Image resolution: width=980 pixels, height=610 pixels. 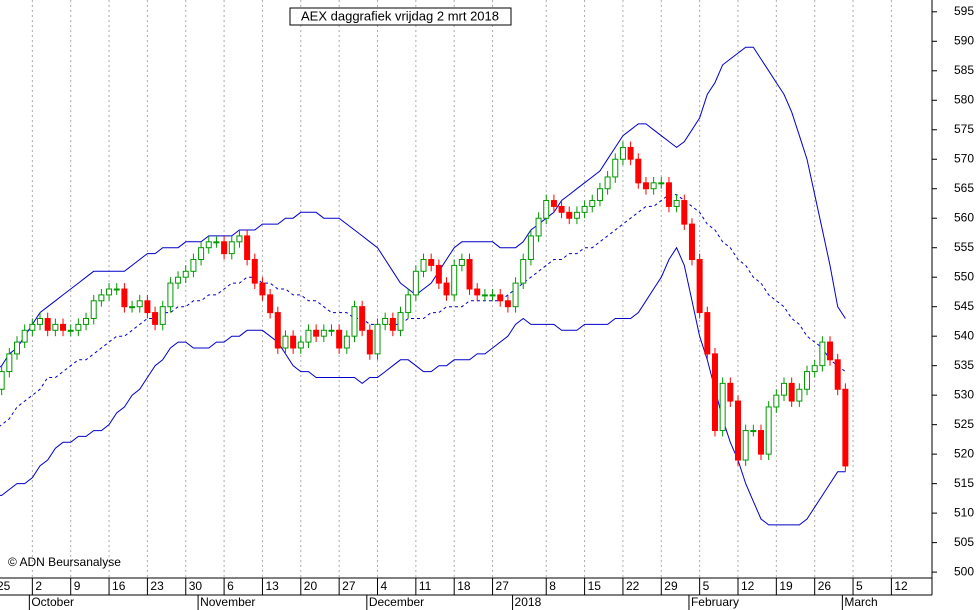 I want to click on month-label: February, so click(x=715, y=602).